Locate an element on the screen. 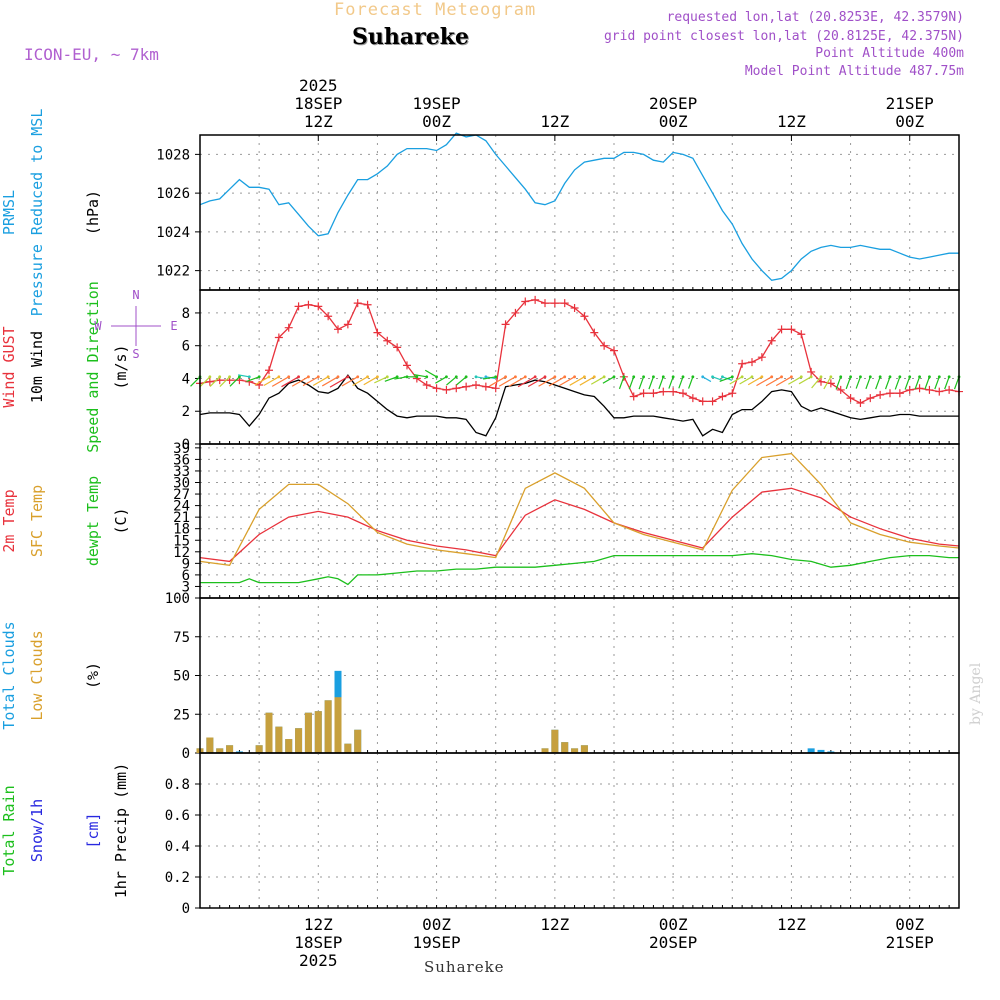 This screenshot has height=1000, width=1000. panel-side-label: 2m Temp is located at coordinates (9, 520).